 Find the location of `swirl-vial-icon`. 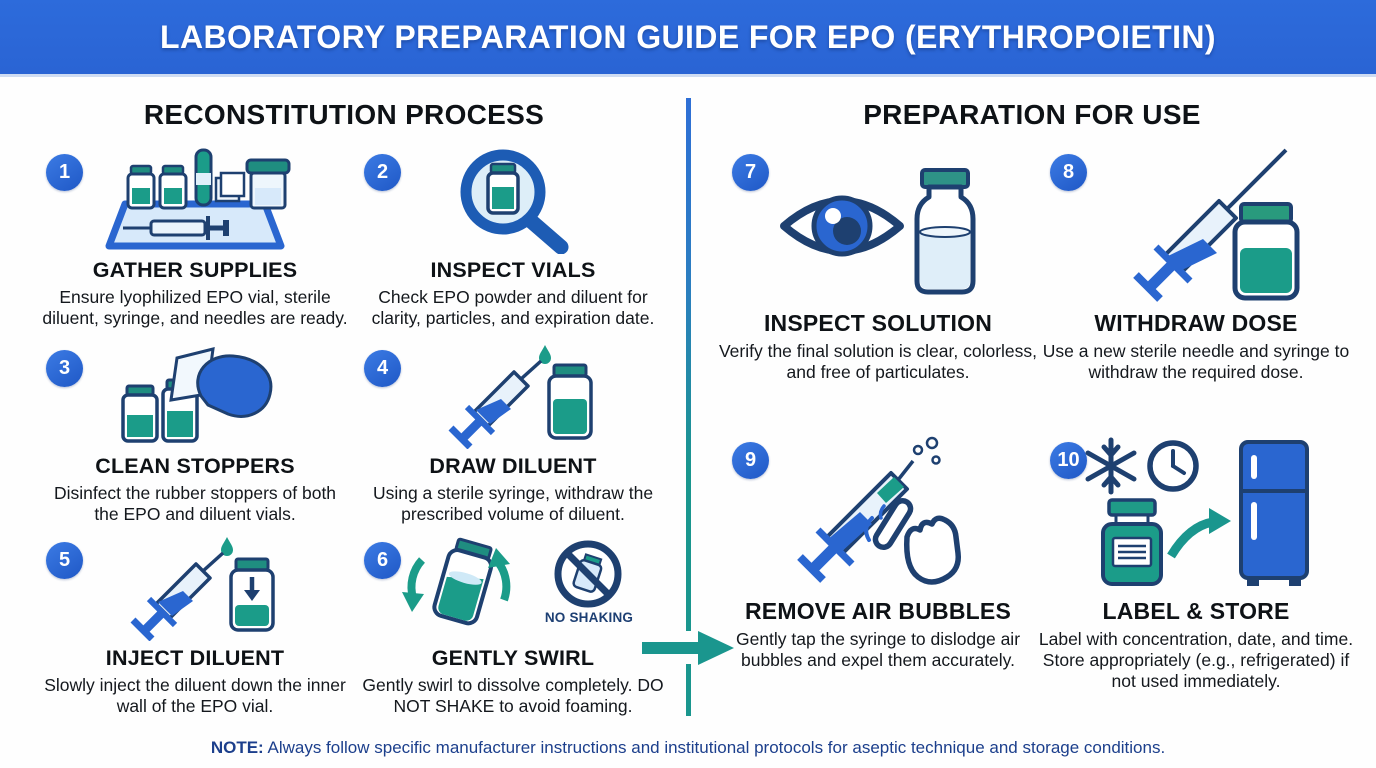

swirl-vial-icon is located at coordinates (512, 581).